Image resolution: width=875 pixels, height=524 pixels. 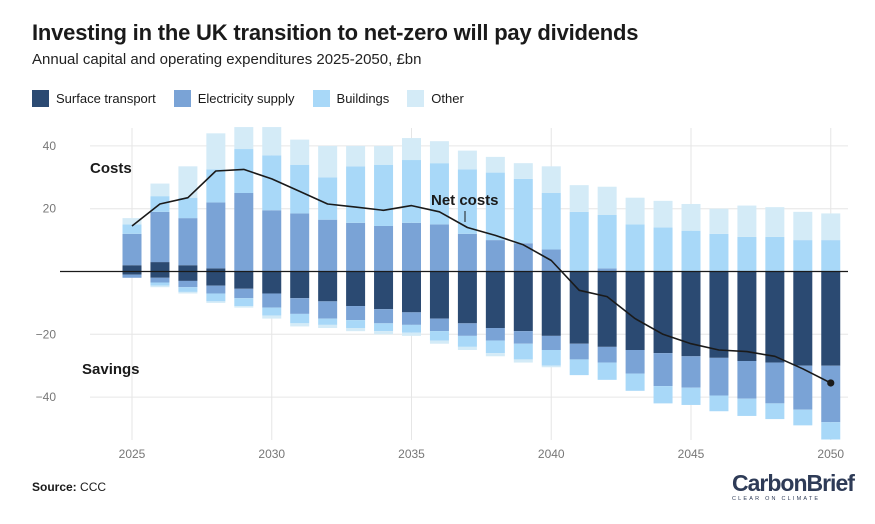 I want to click on source-label: Source:, so click(x=54, y=487).